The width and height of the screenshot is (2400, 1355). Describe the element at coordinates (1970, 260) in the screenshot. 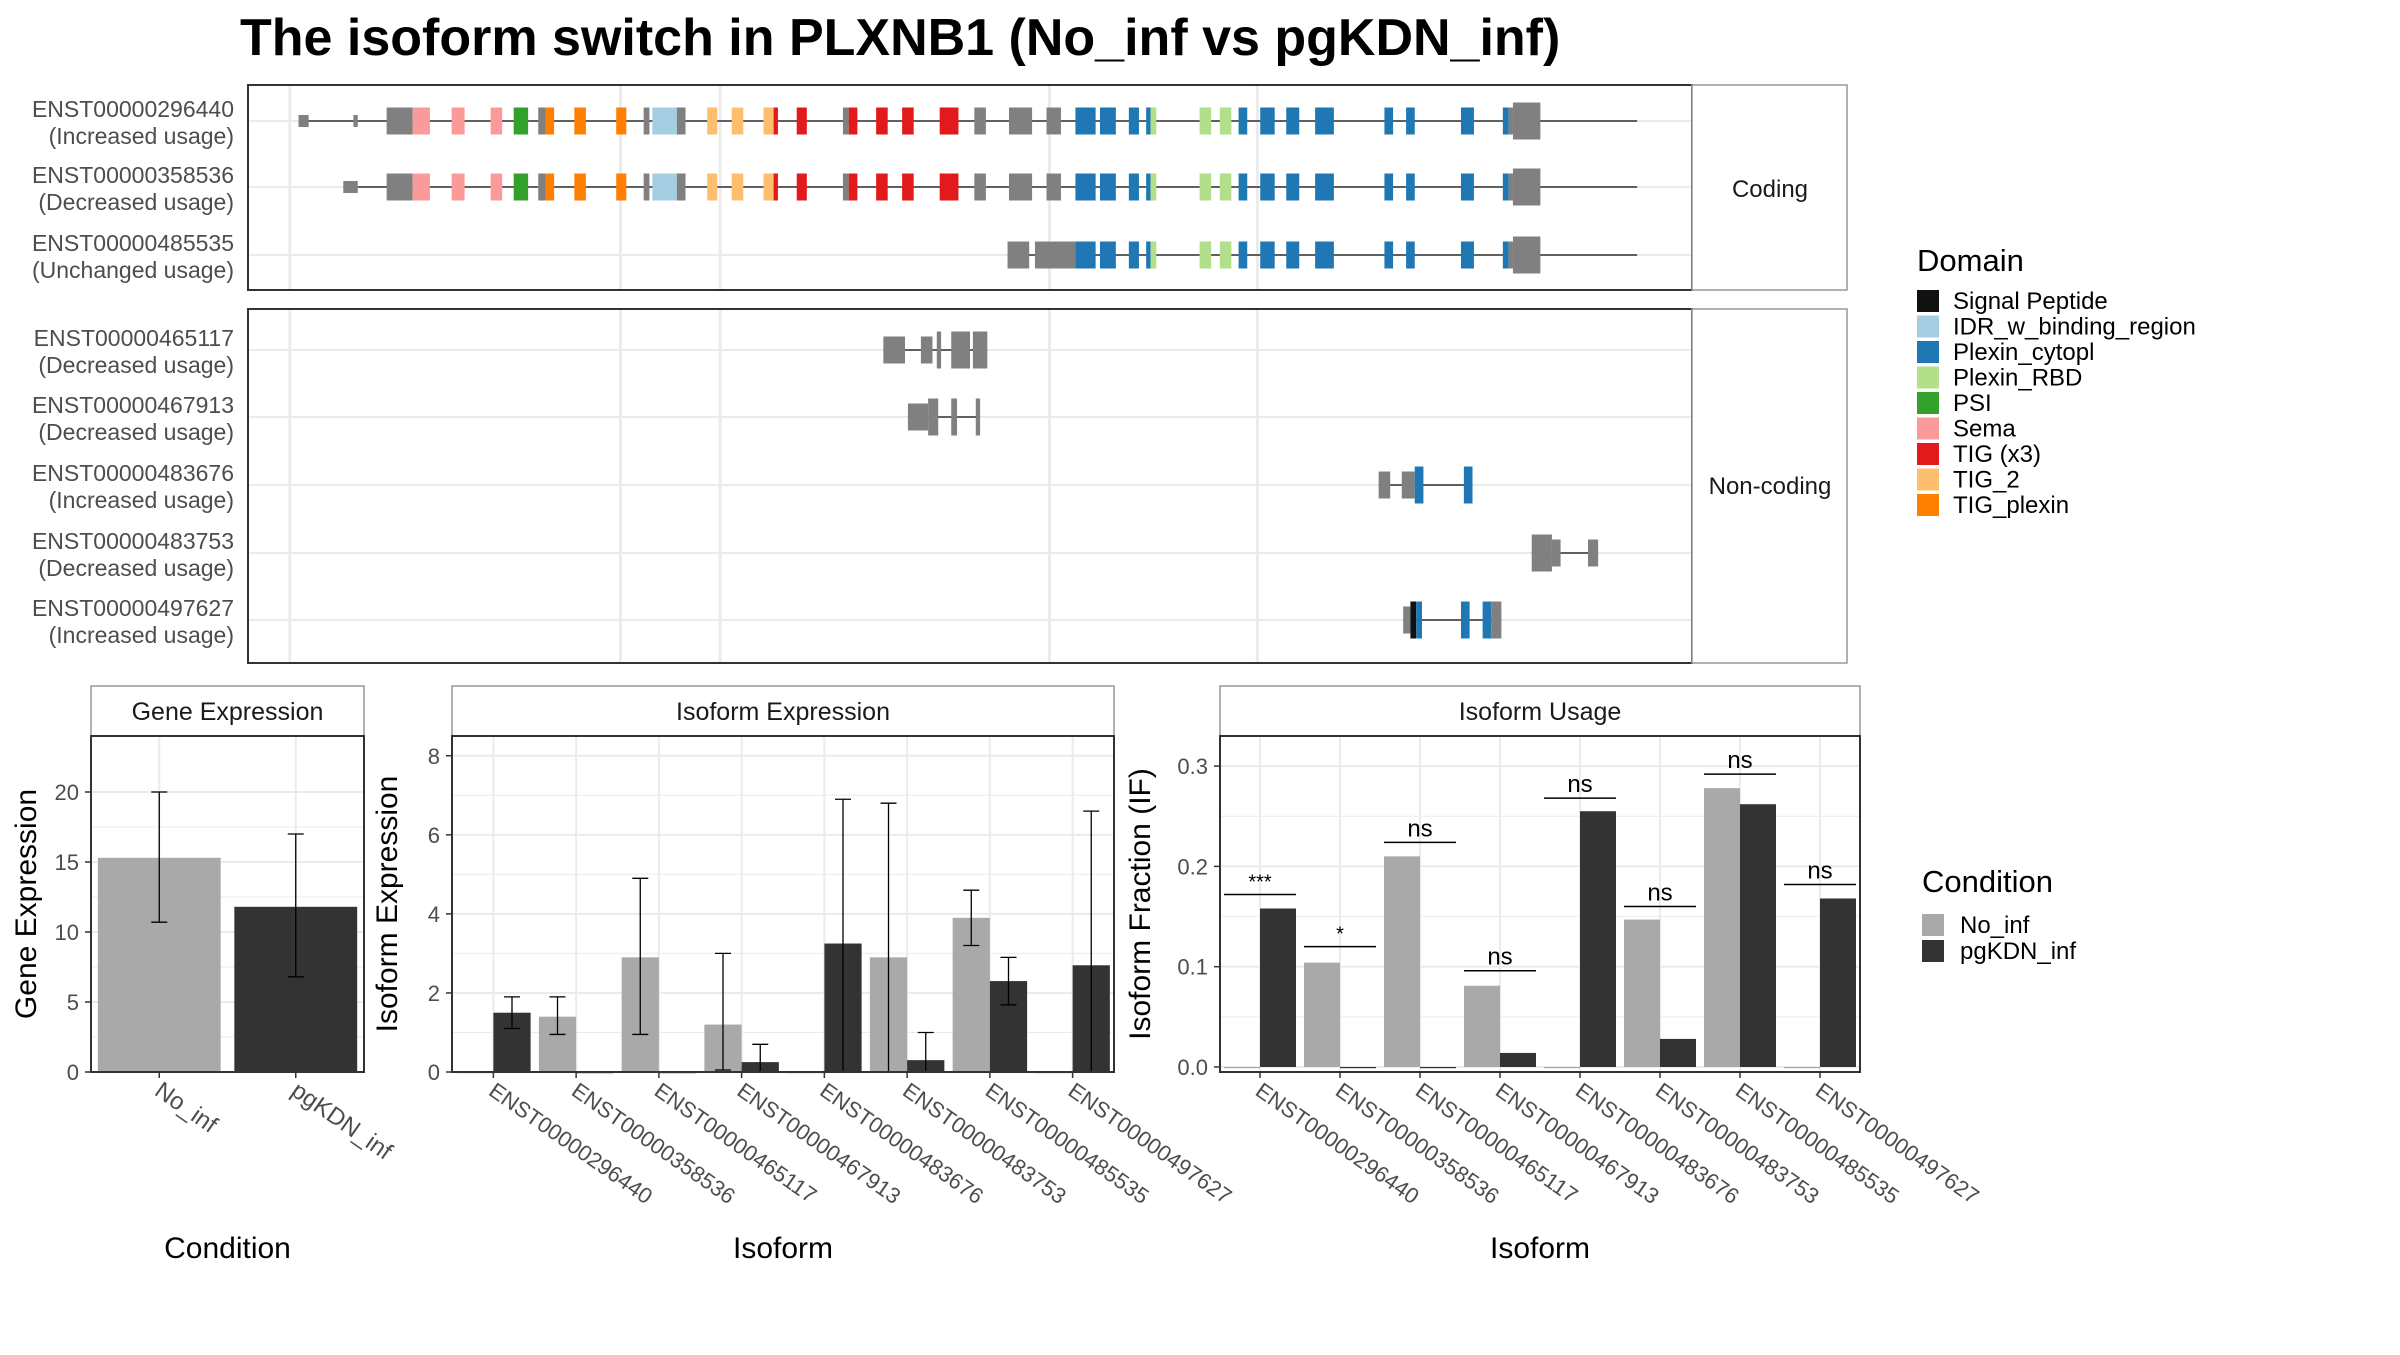

I see `domain-legend-title: Domain` at that location.